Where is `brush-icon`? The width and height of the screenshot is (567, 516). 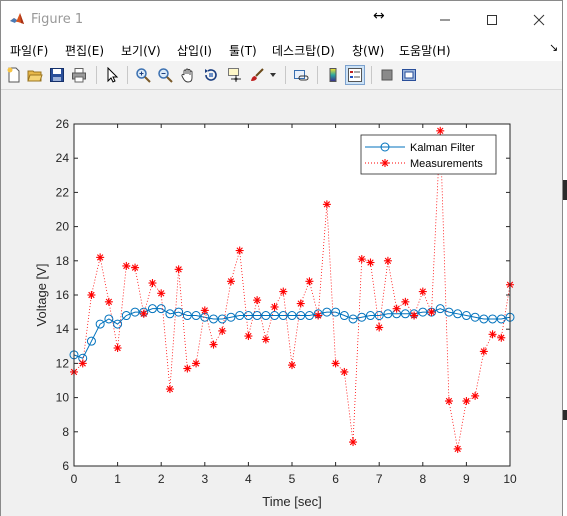 brush-icon is located at coordinates (257, 74).